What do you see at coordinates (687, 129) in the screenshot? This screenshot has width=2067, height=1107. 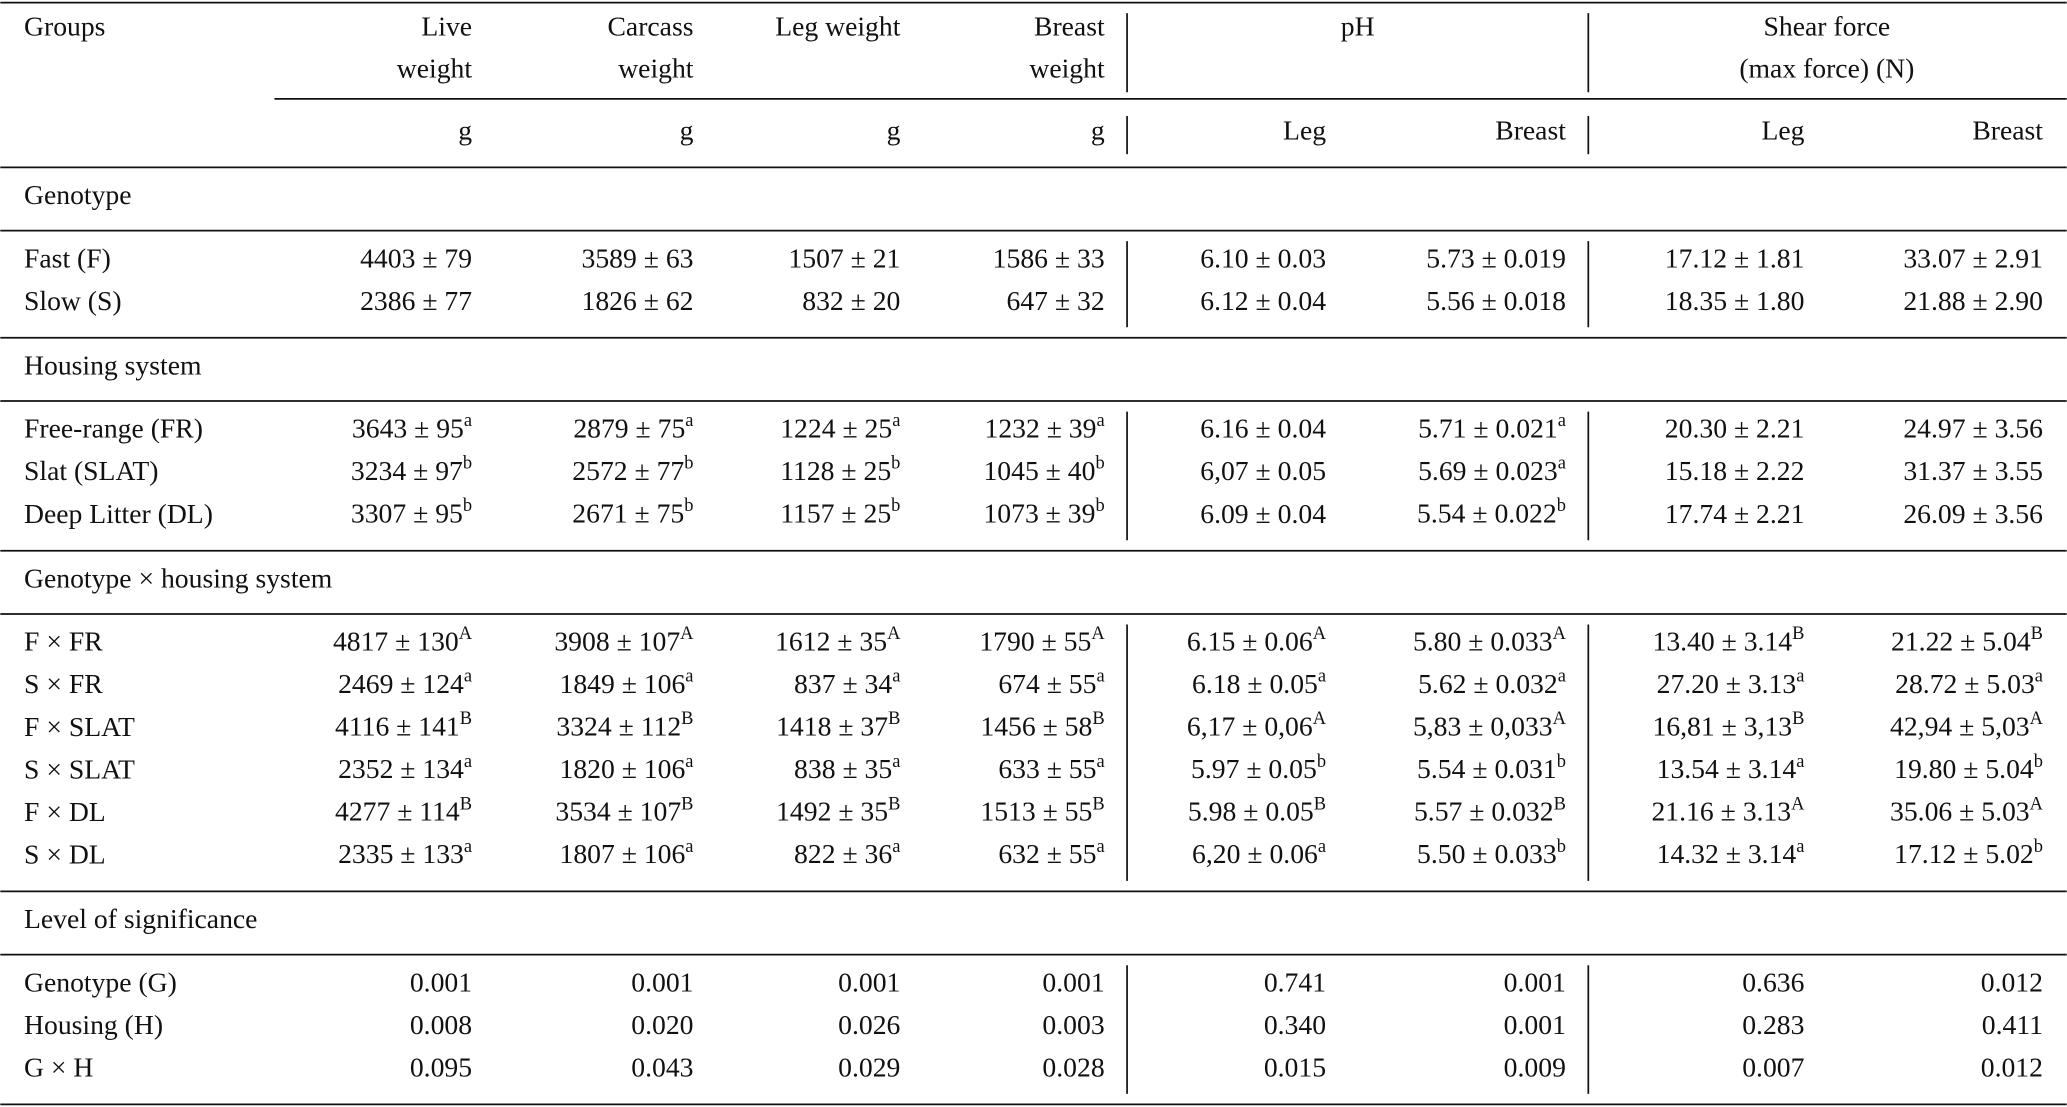 I see `unit-cell: g` at bounding box center [687, 129].